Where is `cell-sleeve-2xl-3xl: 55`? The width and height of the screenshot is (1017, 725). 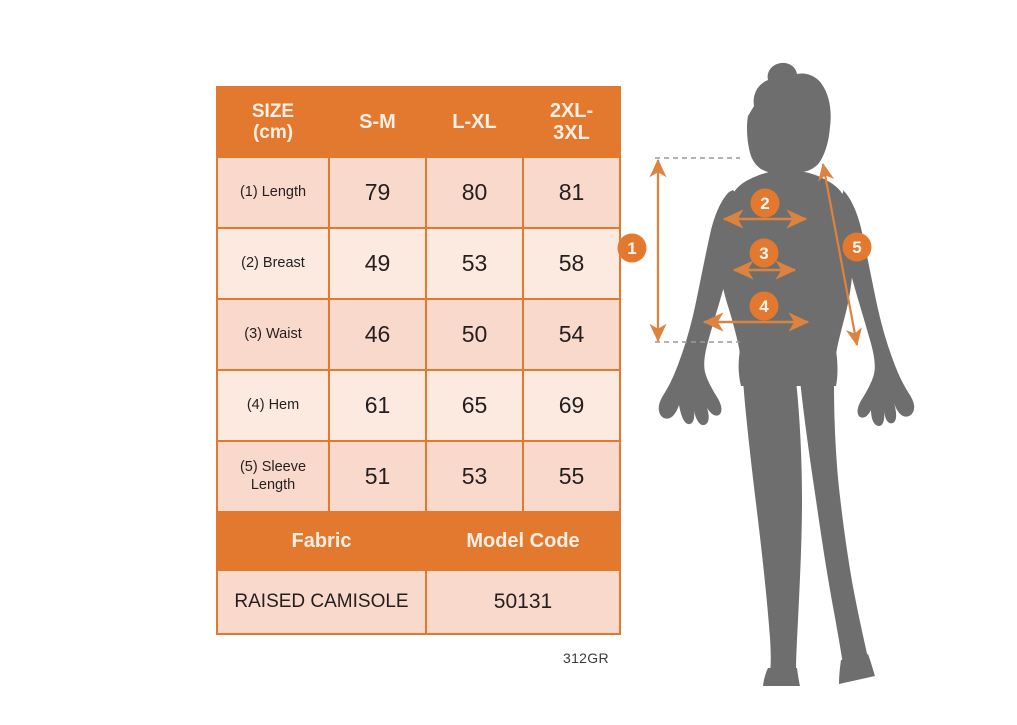
cell-sleeve-2xl-3xl: 55 is located at coordinates (571, 476).